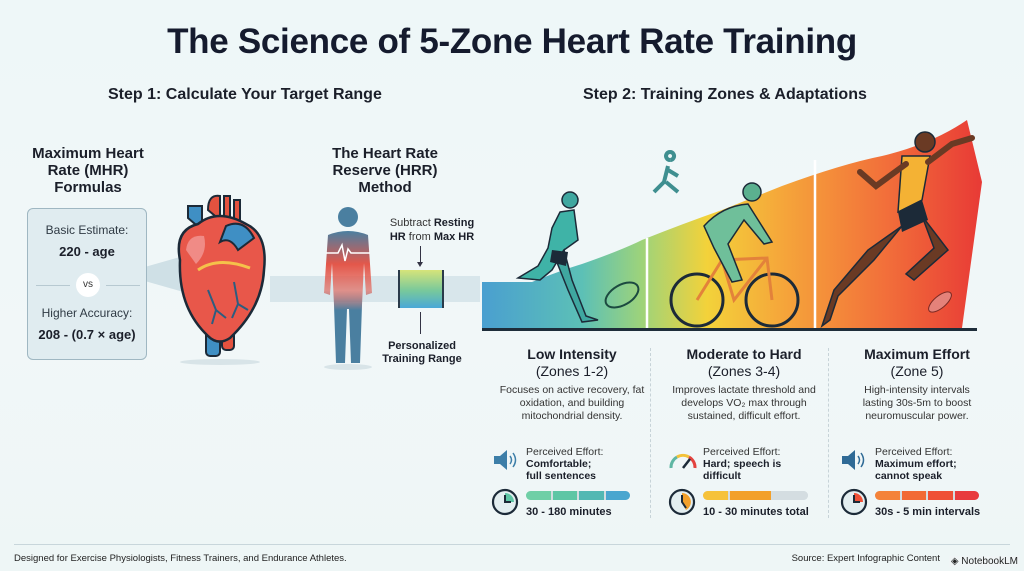 This screenshot has height=571, width=1024. What do you see at coordinates (421, 289) in the screenshot?
I see `training-range-box` at bounding box center [421, 289].